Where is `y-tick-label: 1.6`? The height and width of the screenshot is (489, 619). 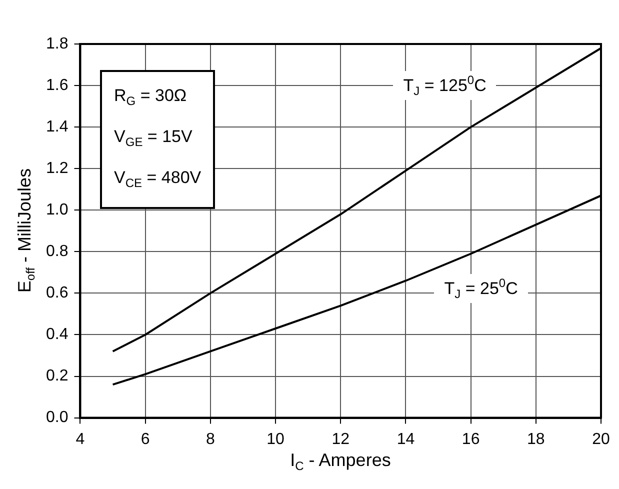 y-tick-label: 1.6 is located at coordinates (57, 85).